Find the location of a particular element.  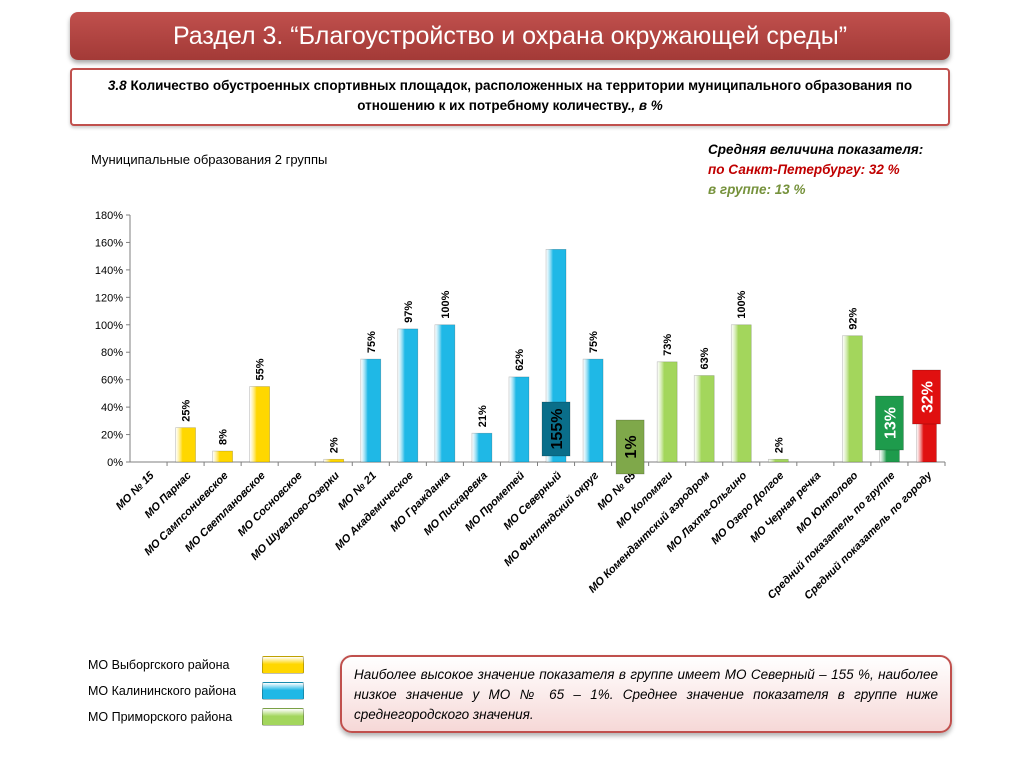

data-label: 92% is located at coordinates (853, 319).